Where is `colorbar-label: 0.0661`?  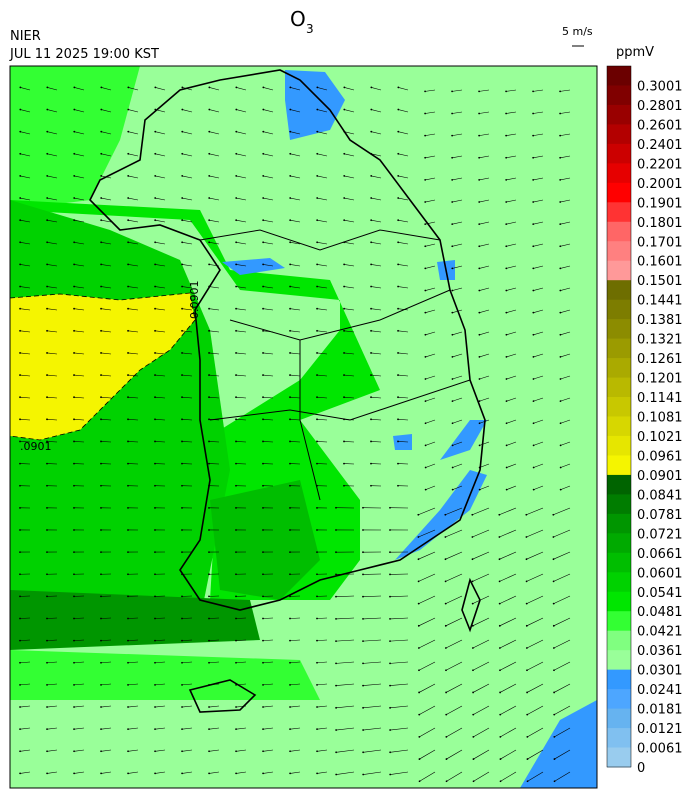
colorbar-label: 0.0661 is located at coordinates (660, 554).